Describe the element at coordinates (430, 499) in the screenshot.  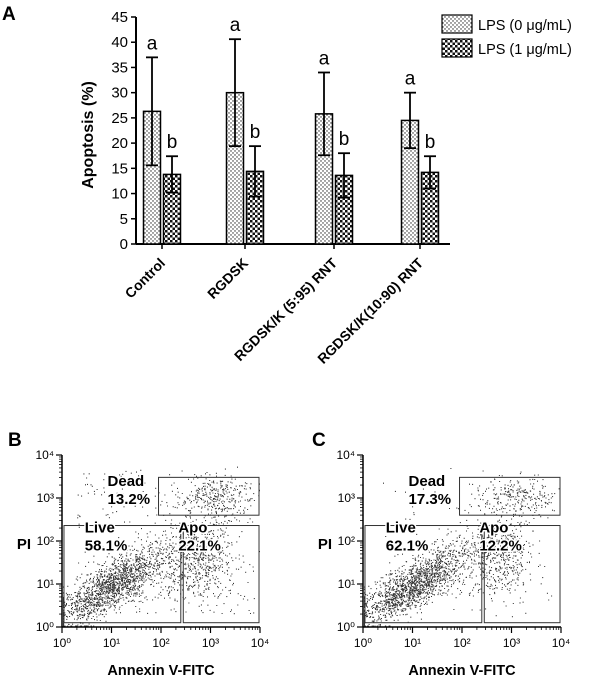
I see `gate-percent: 17.3%` at that location.